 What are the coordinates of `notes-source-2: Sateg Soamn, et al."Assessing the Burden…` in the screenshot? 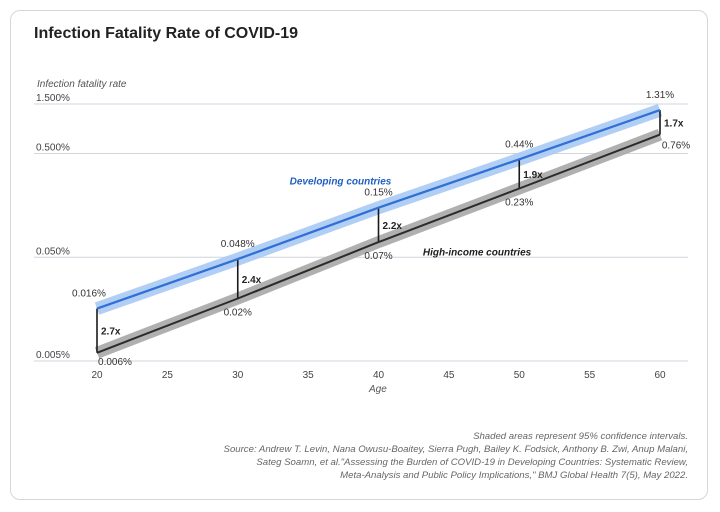 It's located at (472, 462).